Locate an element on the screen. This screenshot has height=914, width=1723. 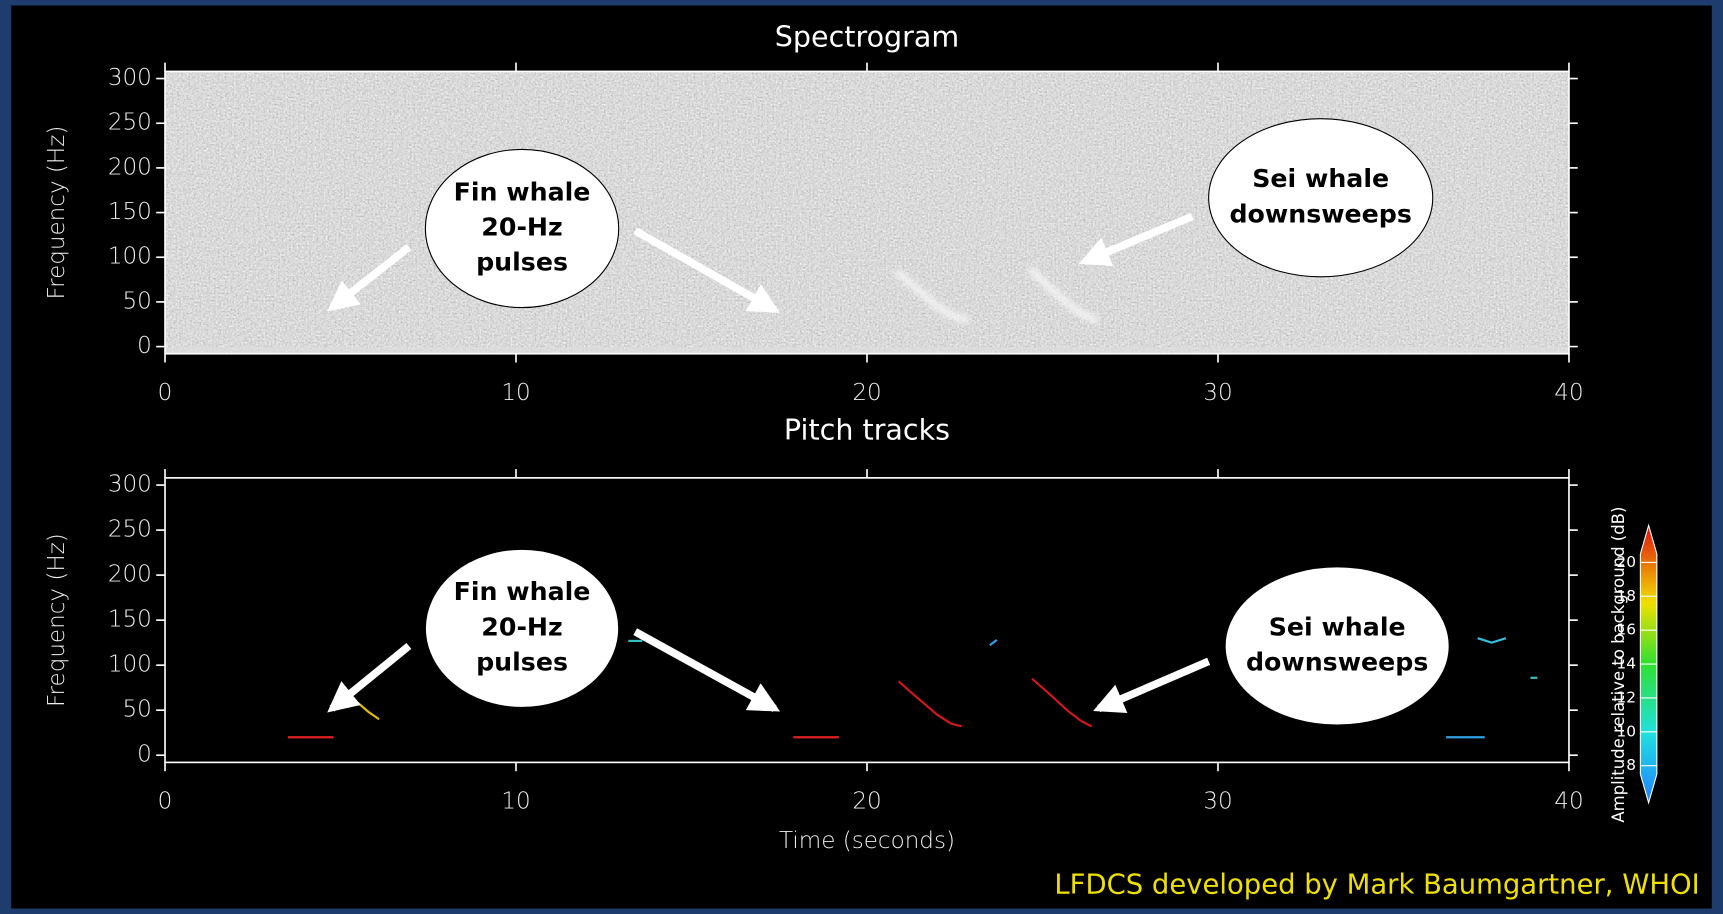
chart-title: Spectrogram is located at coordinates (867, 36).